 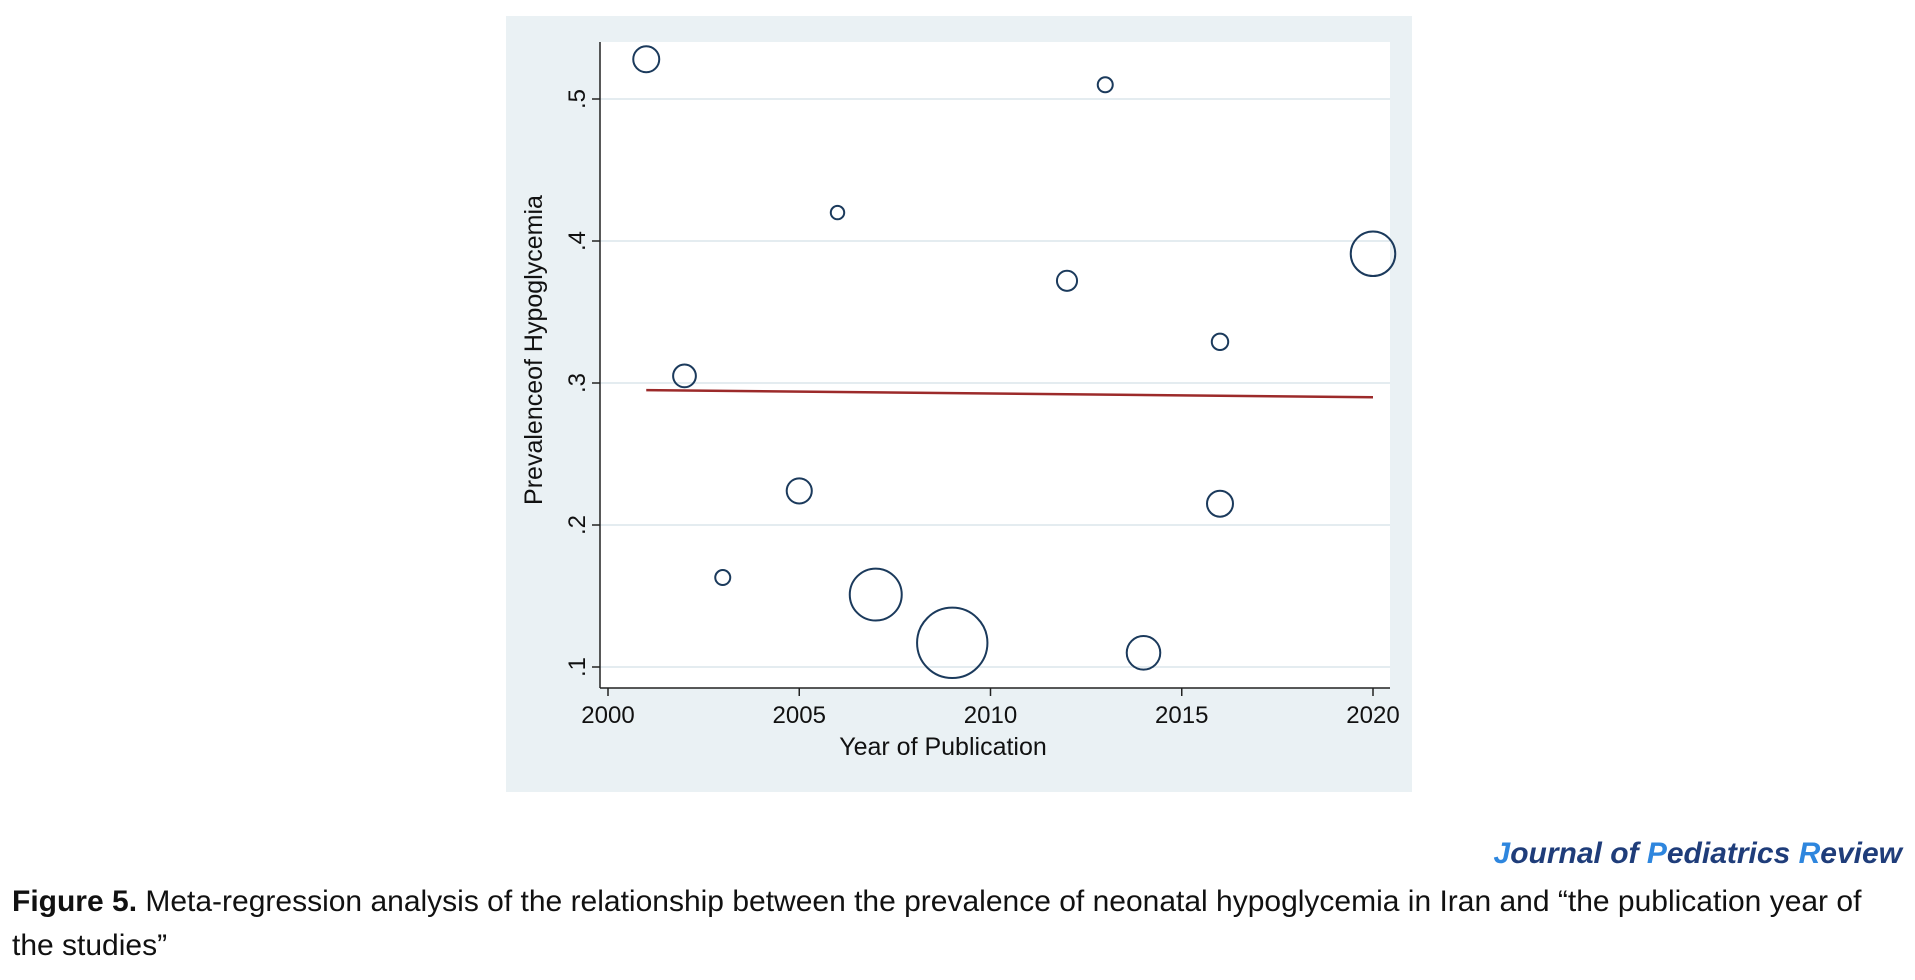 I want to click on y-tick-label: .5, so click(x=577, y=99).